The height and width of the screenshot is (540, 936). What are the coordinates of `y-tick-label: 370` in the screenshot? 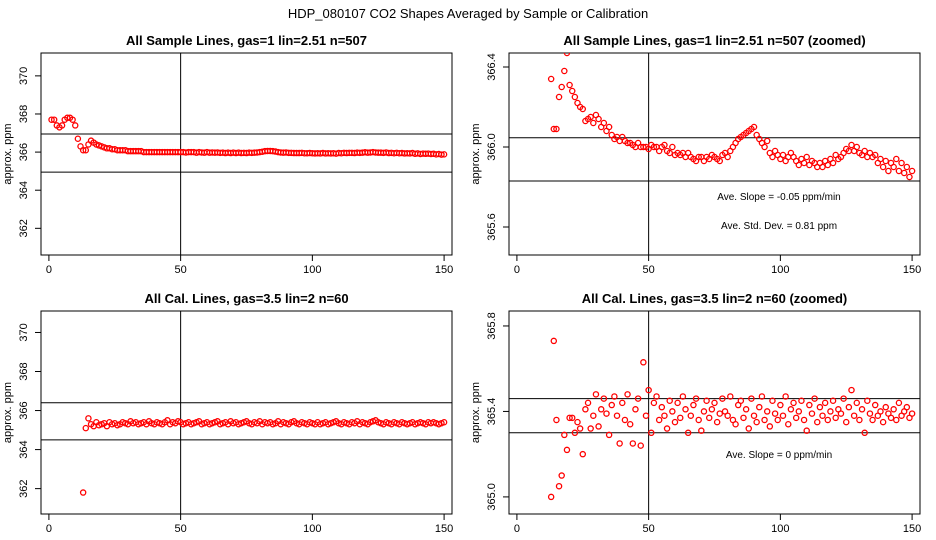 It's located at (24, 76).